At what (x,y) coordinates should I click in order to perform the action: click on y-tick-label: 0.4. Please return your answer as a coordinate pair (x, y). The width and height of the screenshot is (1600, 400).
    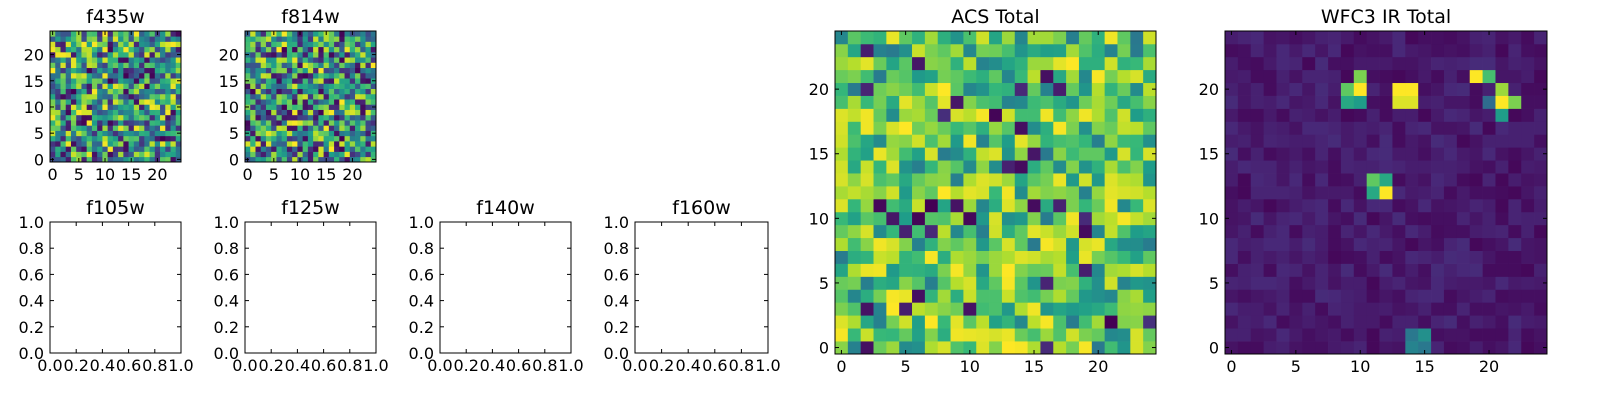
    Looking at the image, I should click on (421, 301).